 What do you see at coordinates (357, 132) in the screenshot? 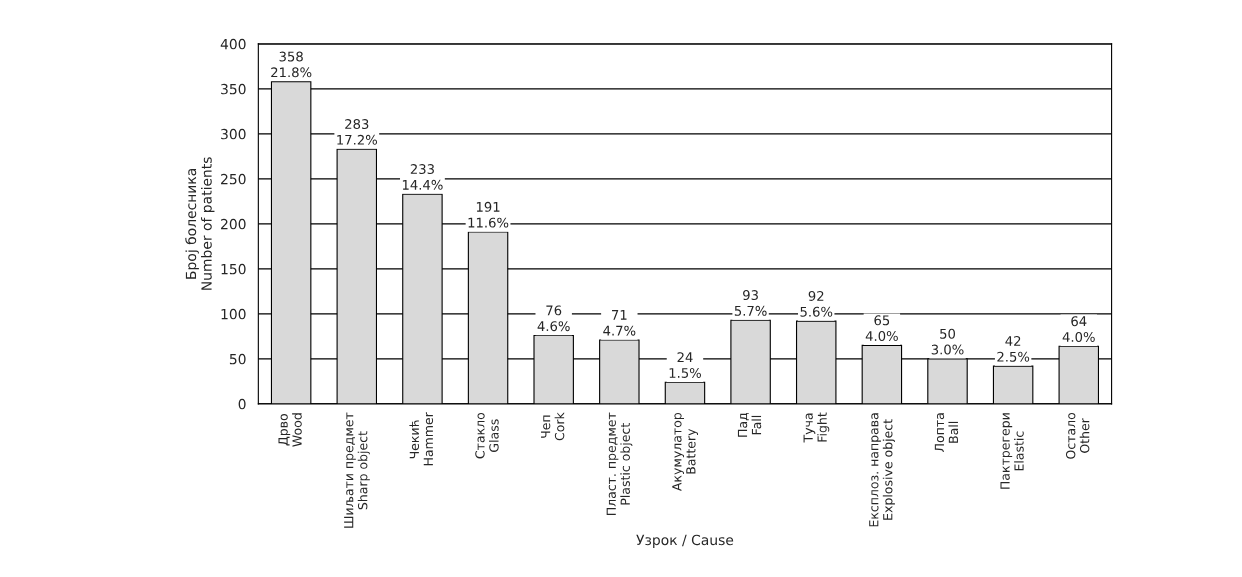
I see `data-label: 283 17.2%` at bounding box center [357, 132].